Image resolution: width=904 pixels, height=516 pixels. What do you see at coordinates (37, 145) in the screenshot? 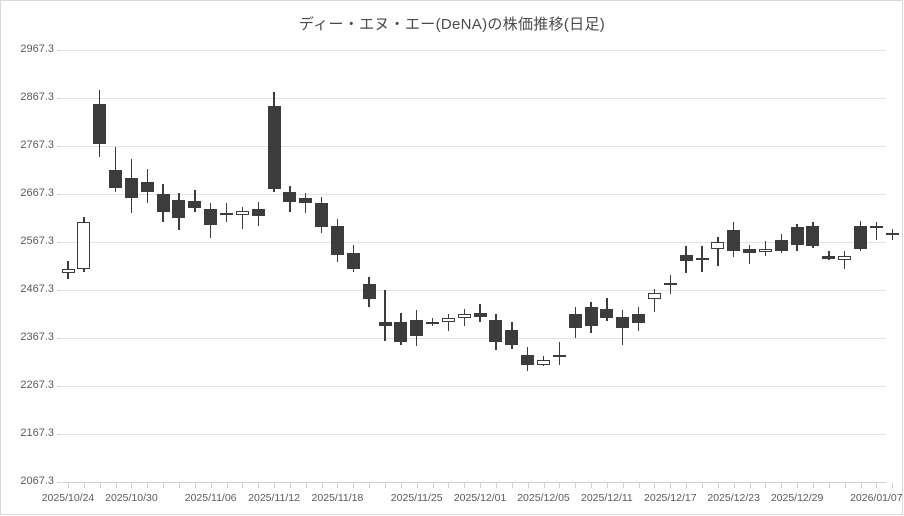
I see `y-tick-label: 2767.3` at bounding box center [37, 145].